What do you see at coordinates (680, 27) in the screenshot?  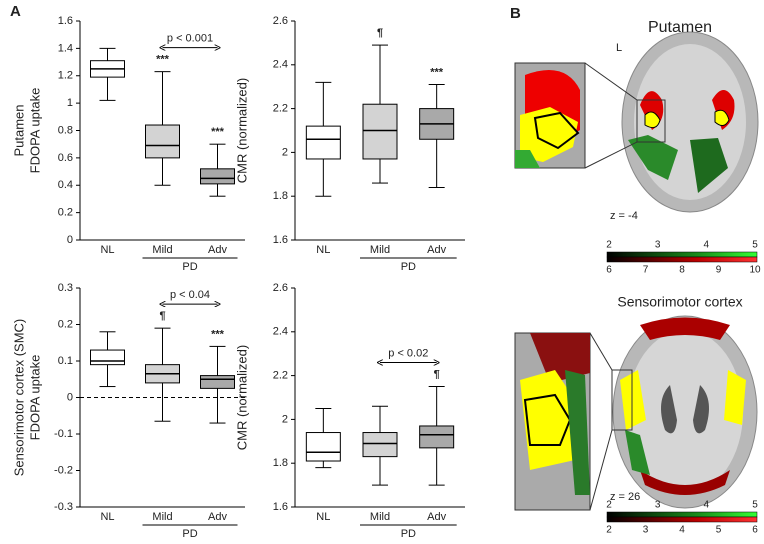 I see `brain-title: Putamen` at bounding box center [680, 27].